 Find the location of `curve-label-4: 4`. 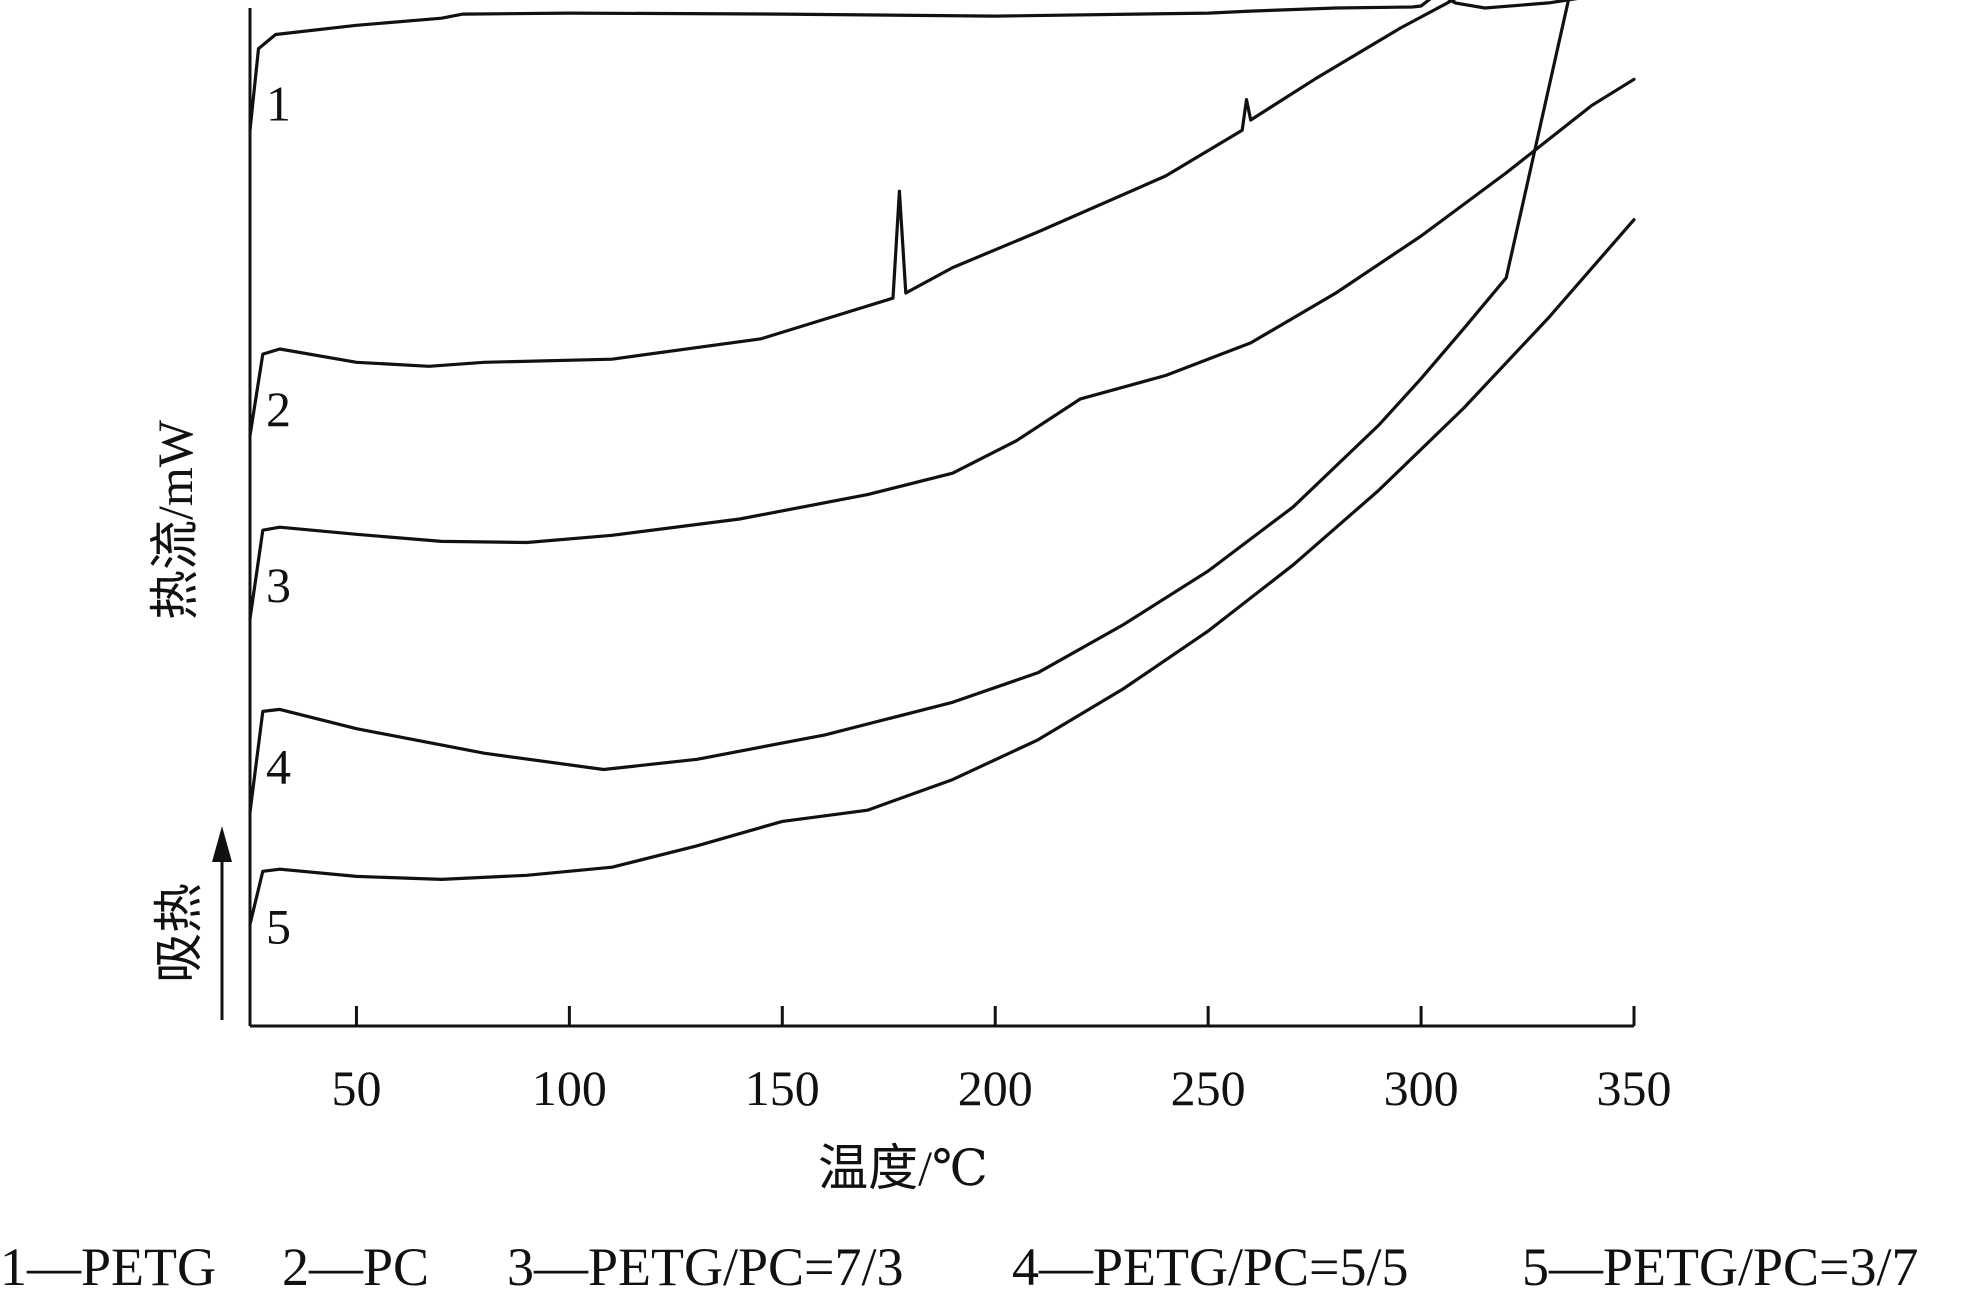

curve-label-4: 4 is located at coordinates (278, 766).